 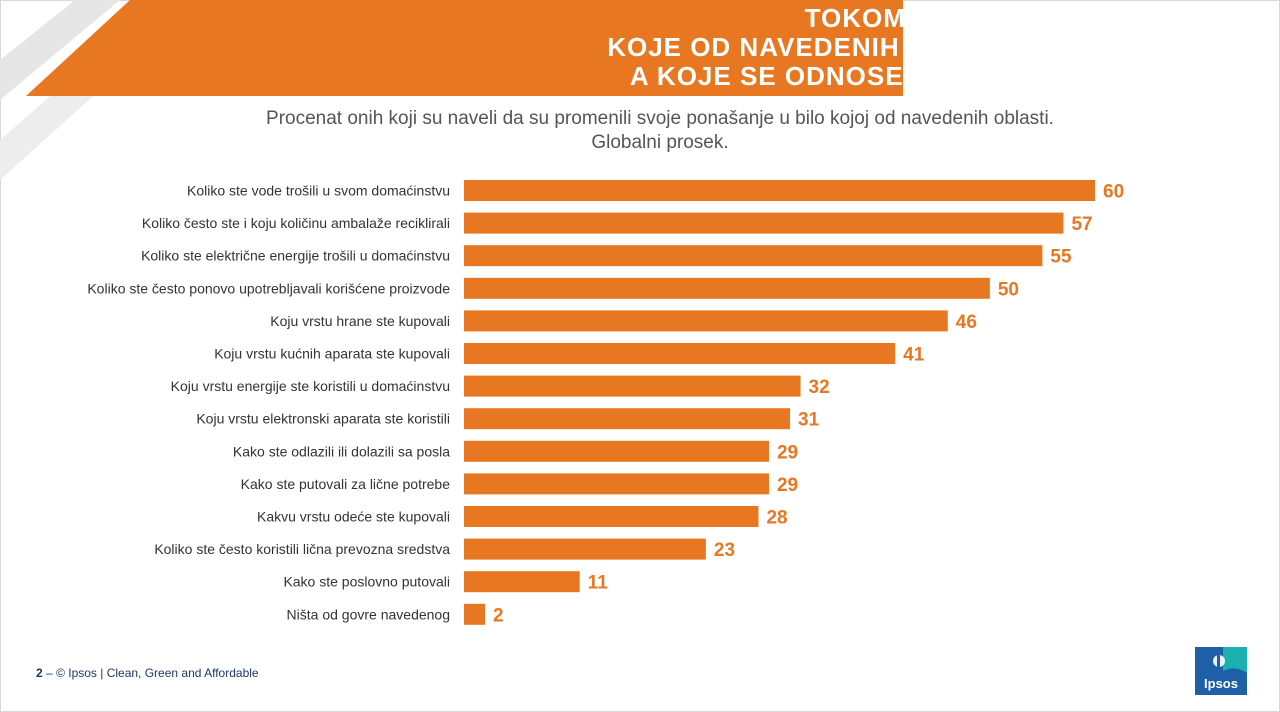 I want to click on value-label: 41, so click(x=914, y=355).